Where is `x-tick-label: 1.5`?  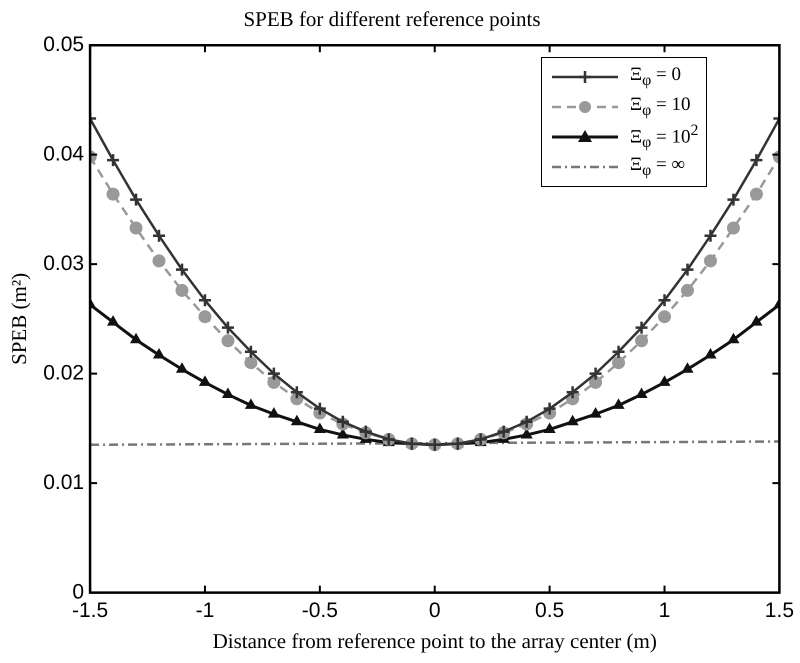 x-tick-label: 1.5 is located at coordinates (779, 610).